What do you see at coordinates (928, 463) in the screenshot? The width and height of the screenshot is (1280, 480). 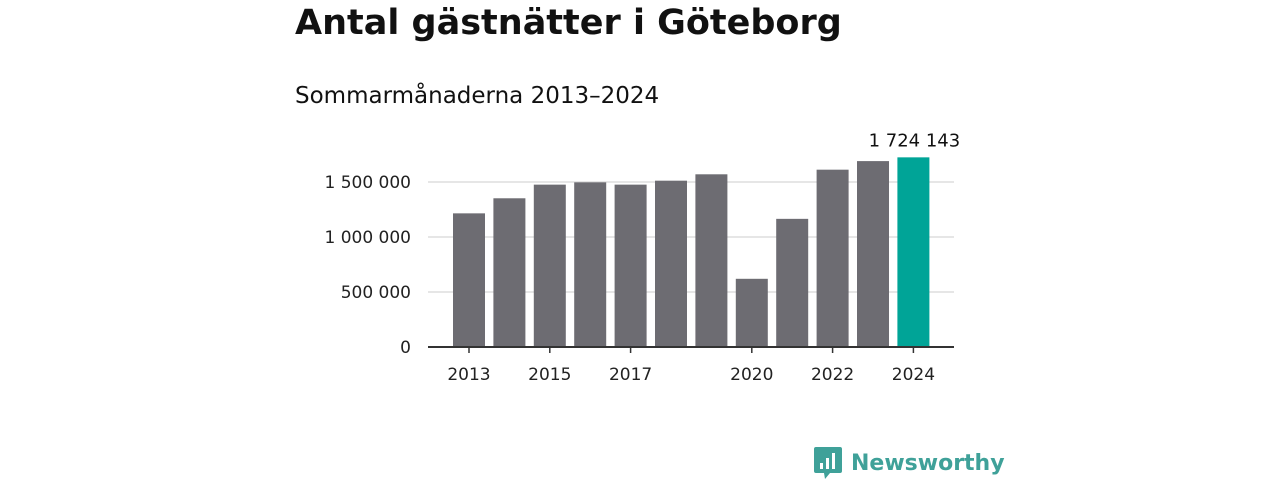 I see `newsworthy-logo-text: Newsworthy` at bounding box center [928, 463].